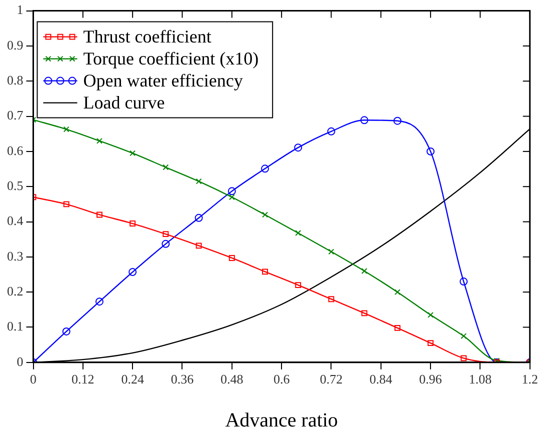 The height and width of the screenshot is (441, 541). I want to click on y-tick-label: 0.2, so click(15, 291).